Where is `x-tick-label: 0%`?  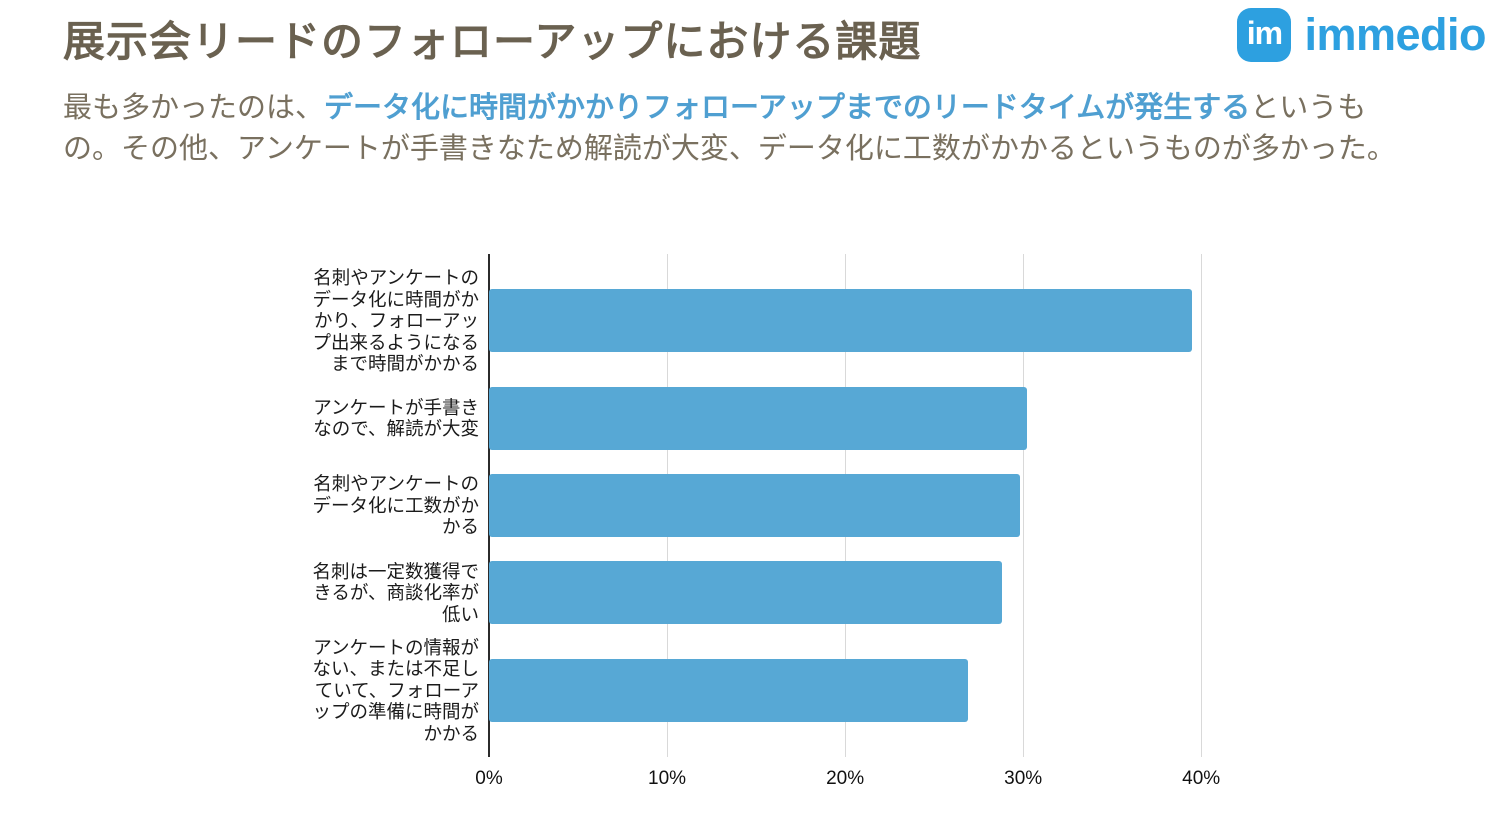 x-tick-label: 0% is located at coordinates (489, 778).